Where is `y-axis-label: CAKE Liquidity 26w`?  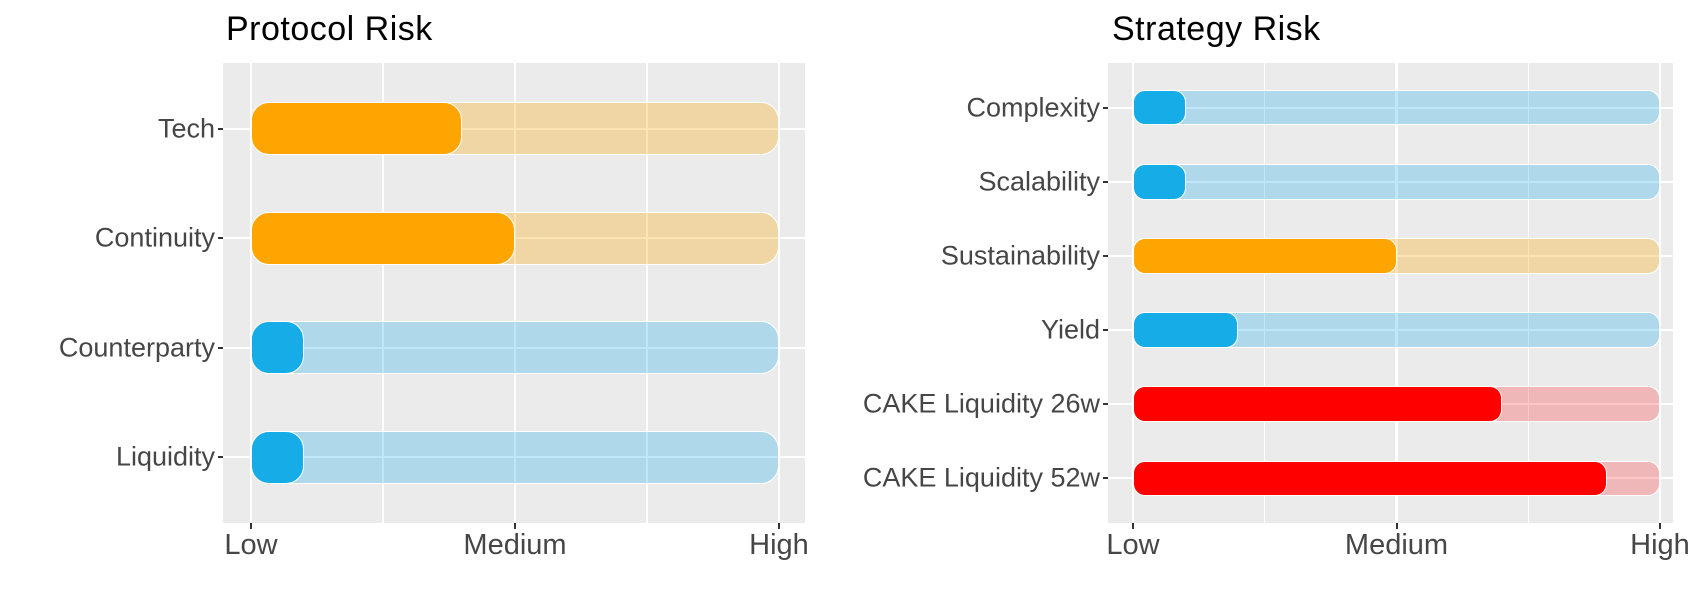
y-axis-label: CAKE Liquidity 26w is located at coordinates (981, 403).